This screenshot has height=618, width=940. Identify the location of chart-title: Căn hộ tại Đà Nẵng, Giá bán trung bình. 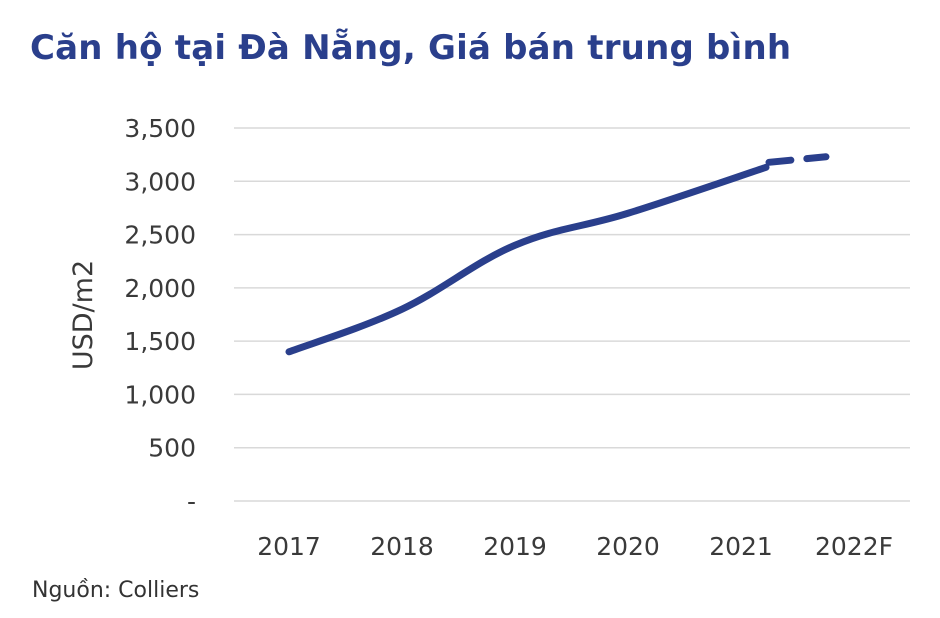
(411, 48).